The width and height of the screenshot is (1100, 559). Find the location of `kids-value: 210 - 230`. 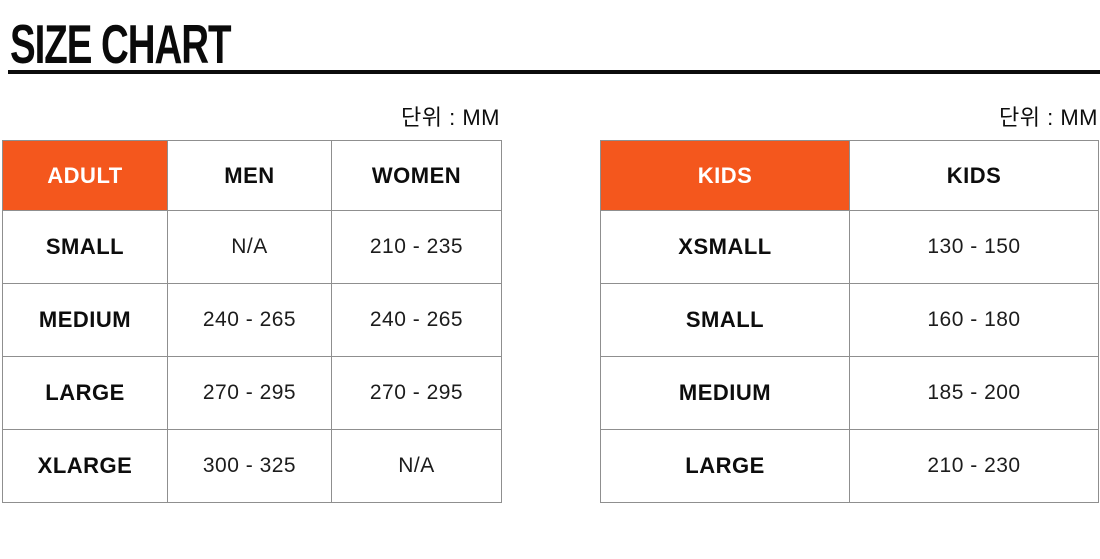

kids-value: 210 - 230 is located at coordinates (974, 466).